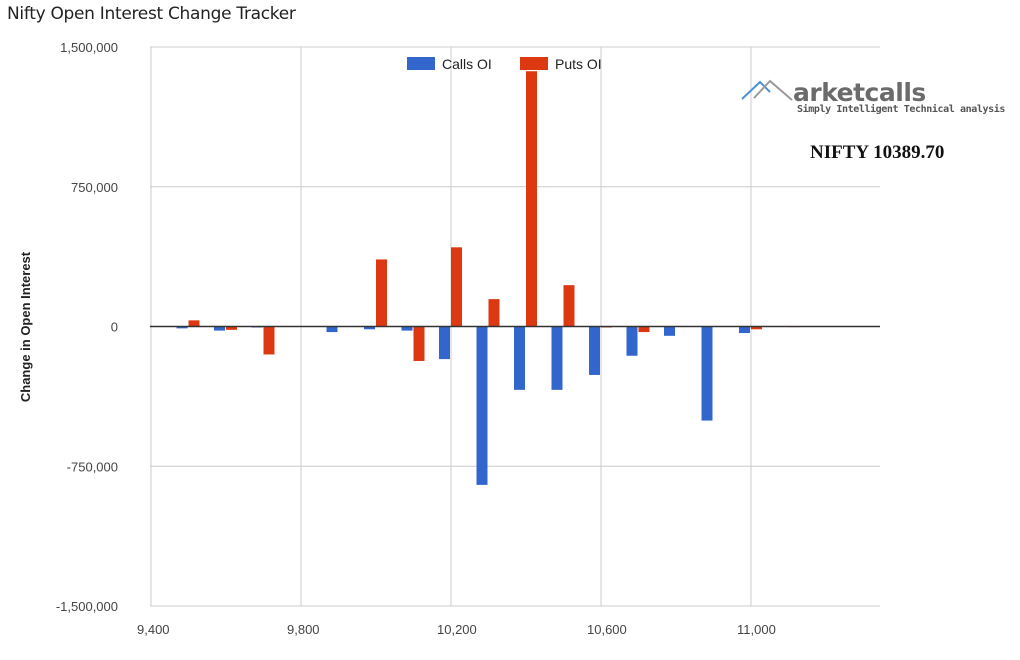 The width and height of the screenshot is (1020, 660). I want to click on x-tick-label: 11,000, so click(756, 629).